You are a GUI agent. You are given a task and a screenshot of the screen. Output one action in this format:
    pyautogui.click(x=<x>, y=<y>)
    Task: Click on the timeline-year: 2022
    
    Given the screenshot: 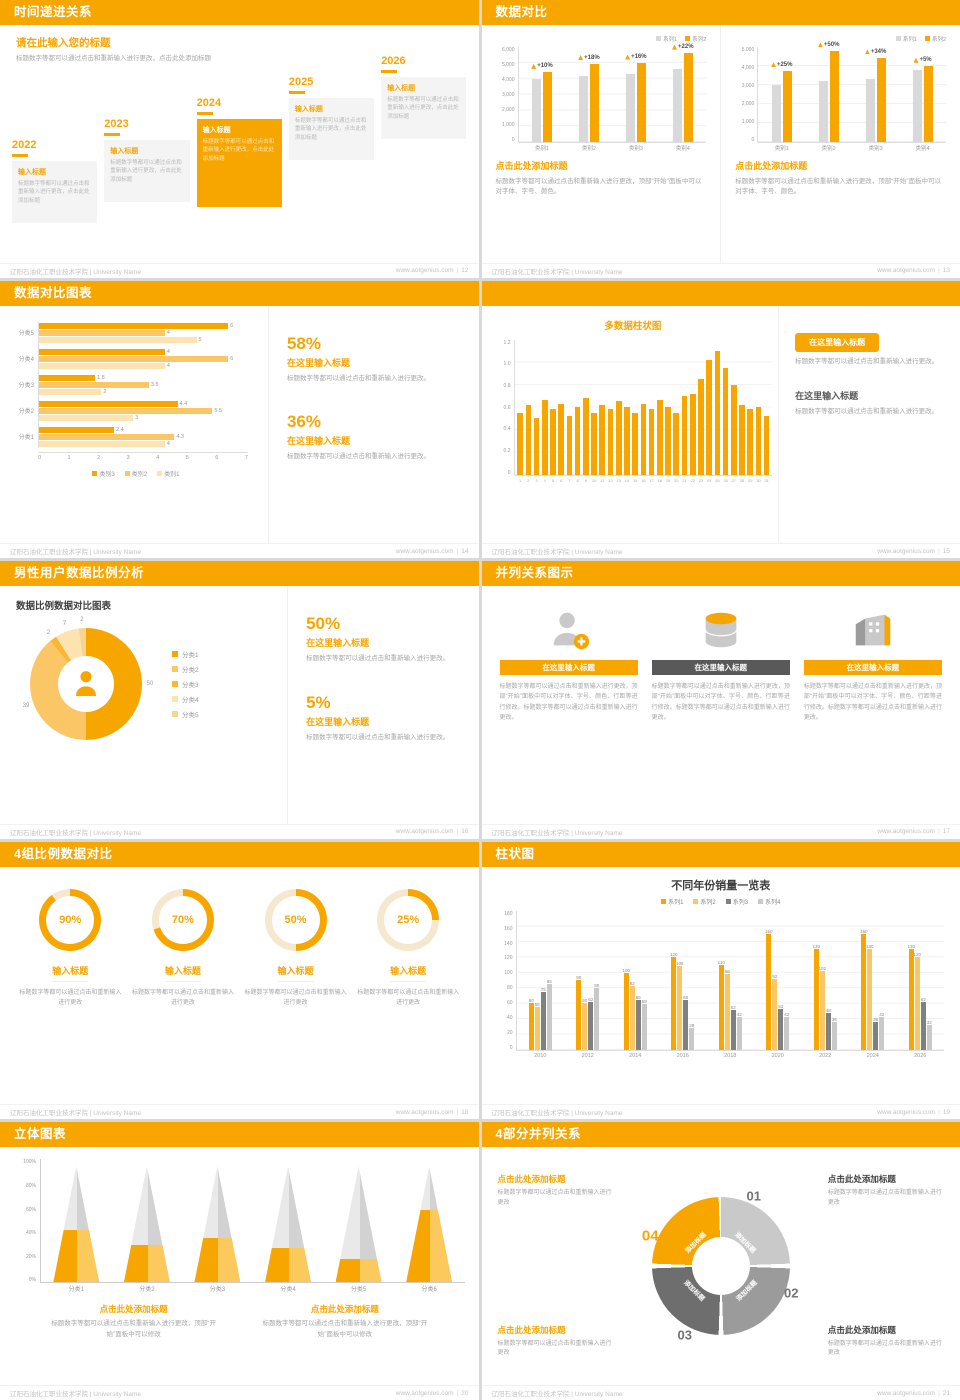 What is the action you would take?
    pyautogui.click(x=24, y=145)
    